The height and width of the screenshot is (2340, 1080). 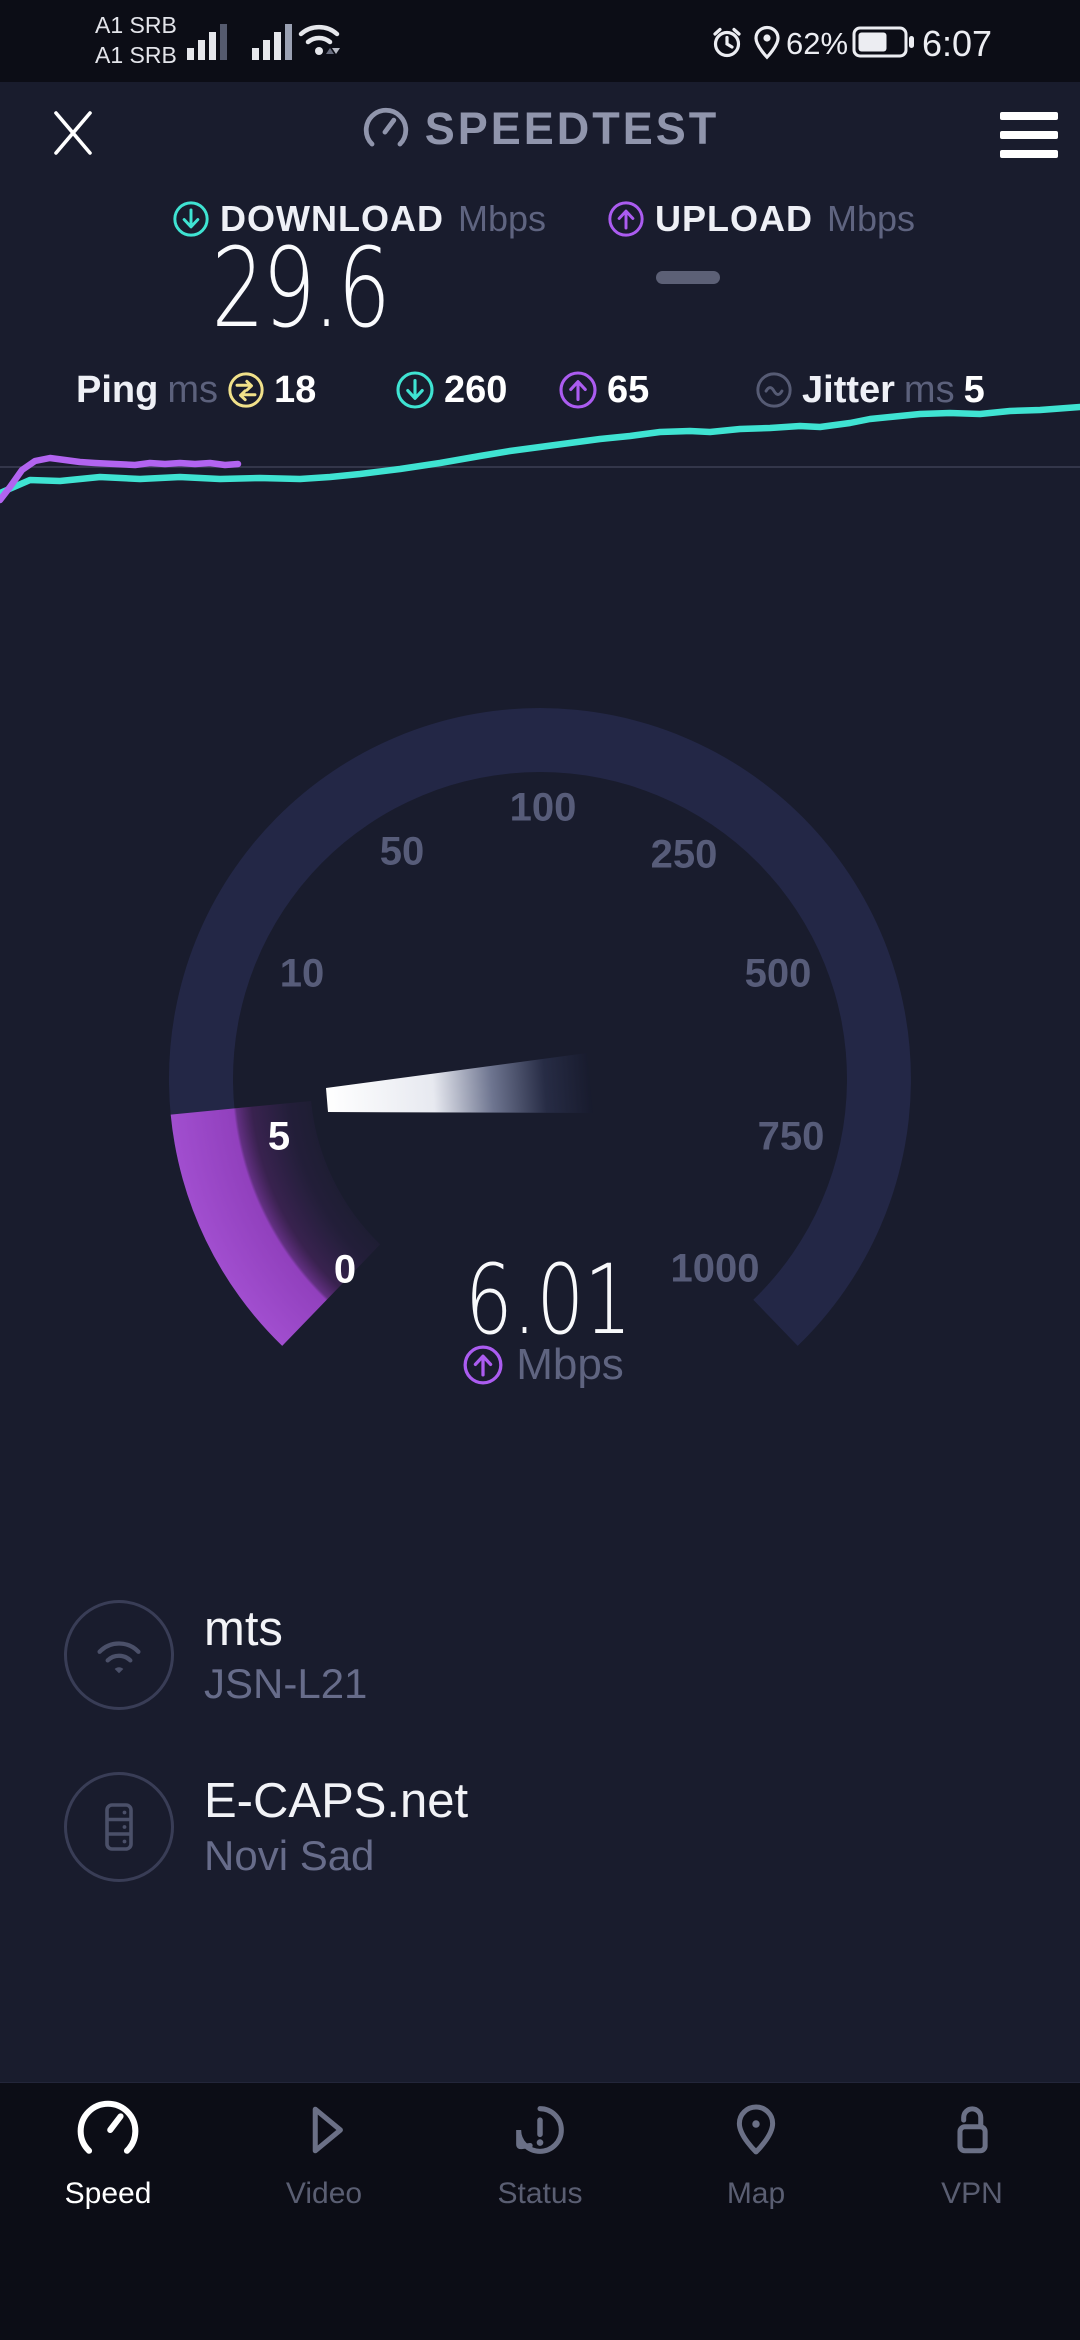 What do you see at coordinates (121, 479) in the screenshot?
I see `upload-sparkline` at bounding box center [121, 479].